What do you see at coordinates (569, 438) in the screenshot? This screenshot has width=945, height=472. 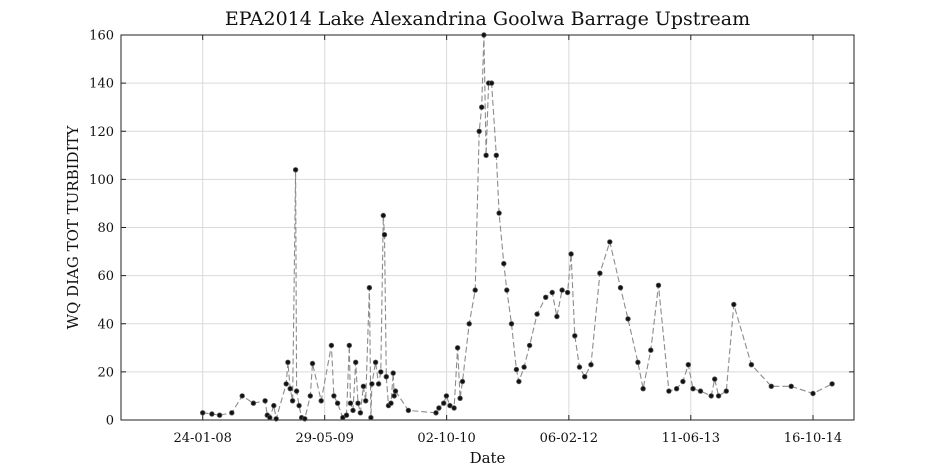 I see `x-tick-label: 06-02-12` at bounding box center [569, 438].